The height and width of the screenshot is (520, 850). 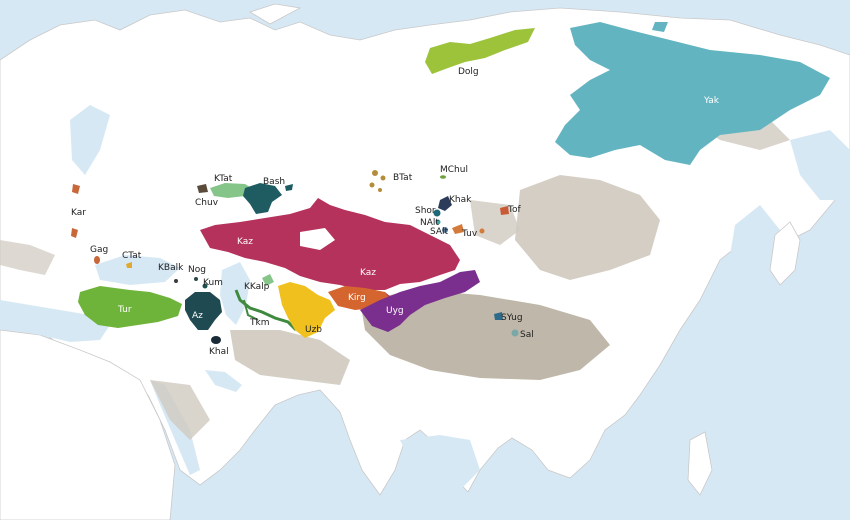 I want to click on label-uzb: Uzb, so click(x=313, y=330).